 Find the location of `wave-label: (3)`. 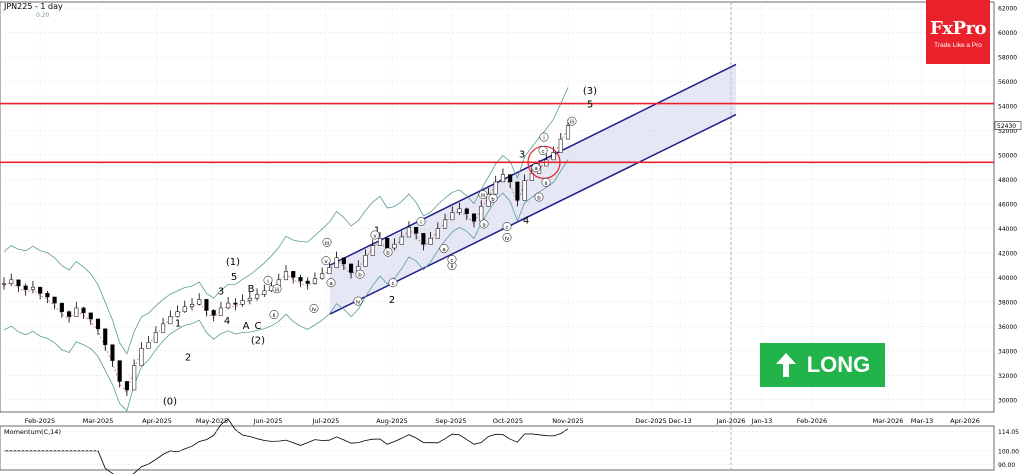

wave-label: (3) is located at coordinates (590, 91).